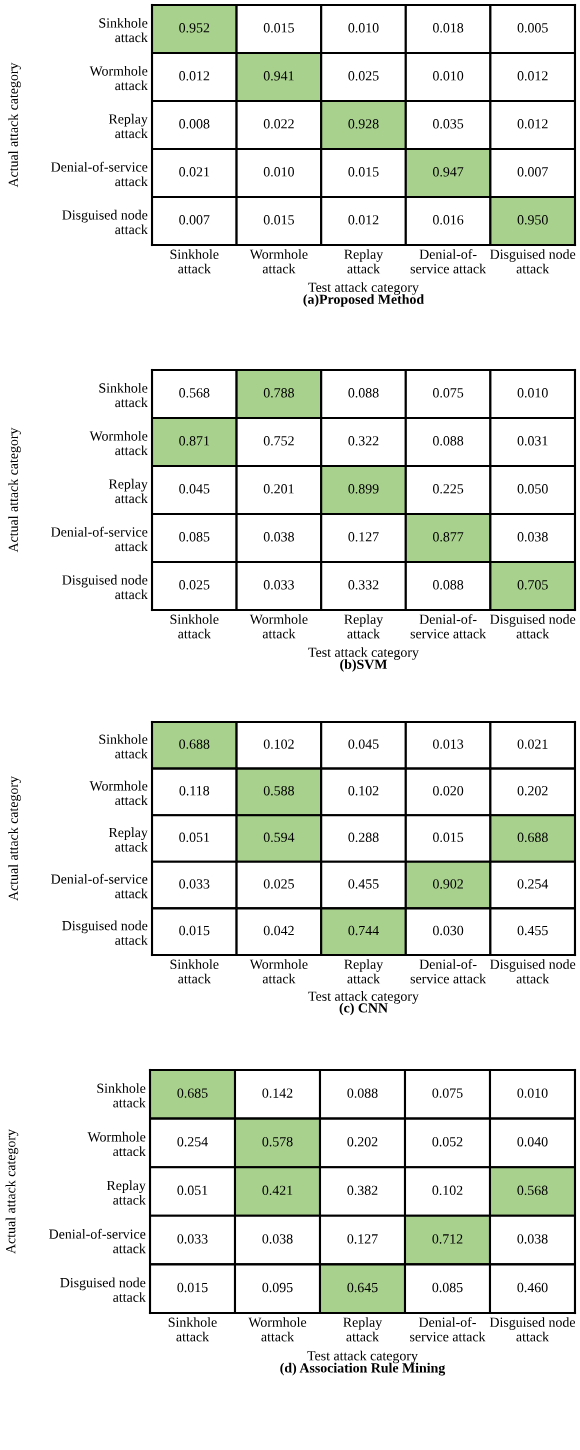 This screenshot has height=1450, width=580. What do you see at coordinates (278, 441) in the screenshot?
I see `data-label: 0.752` at bounding box center [278, 441].